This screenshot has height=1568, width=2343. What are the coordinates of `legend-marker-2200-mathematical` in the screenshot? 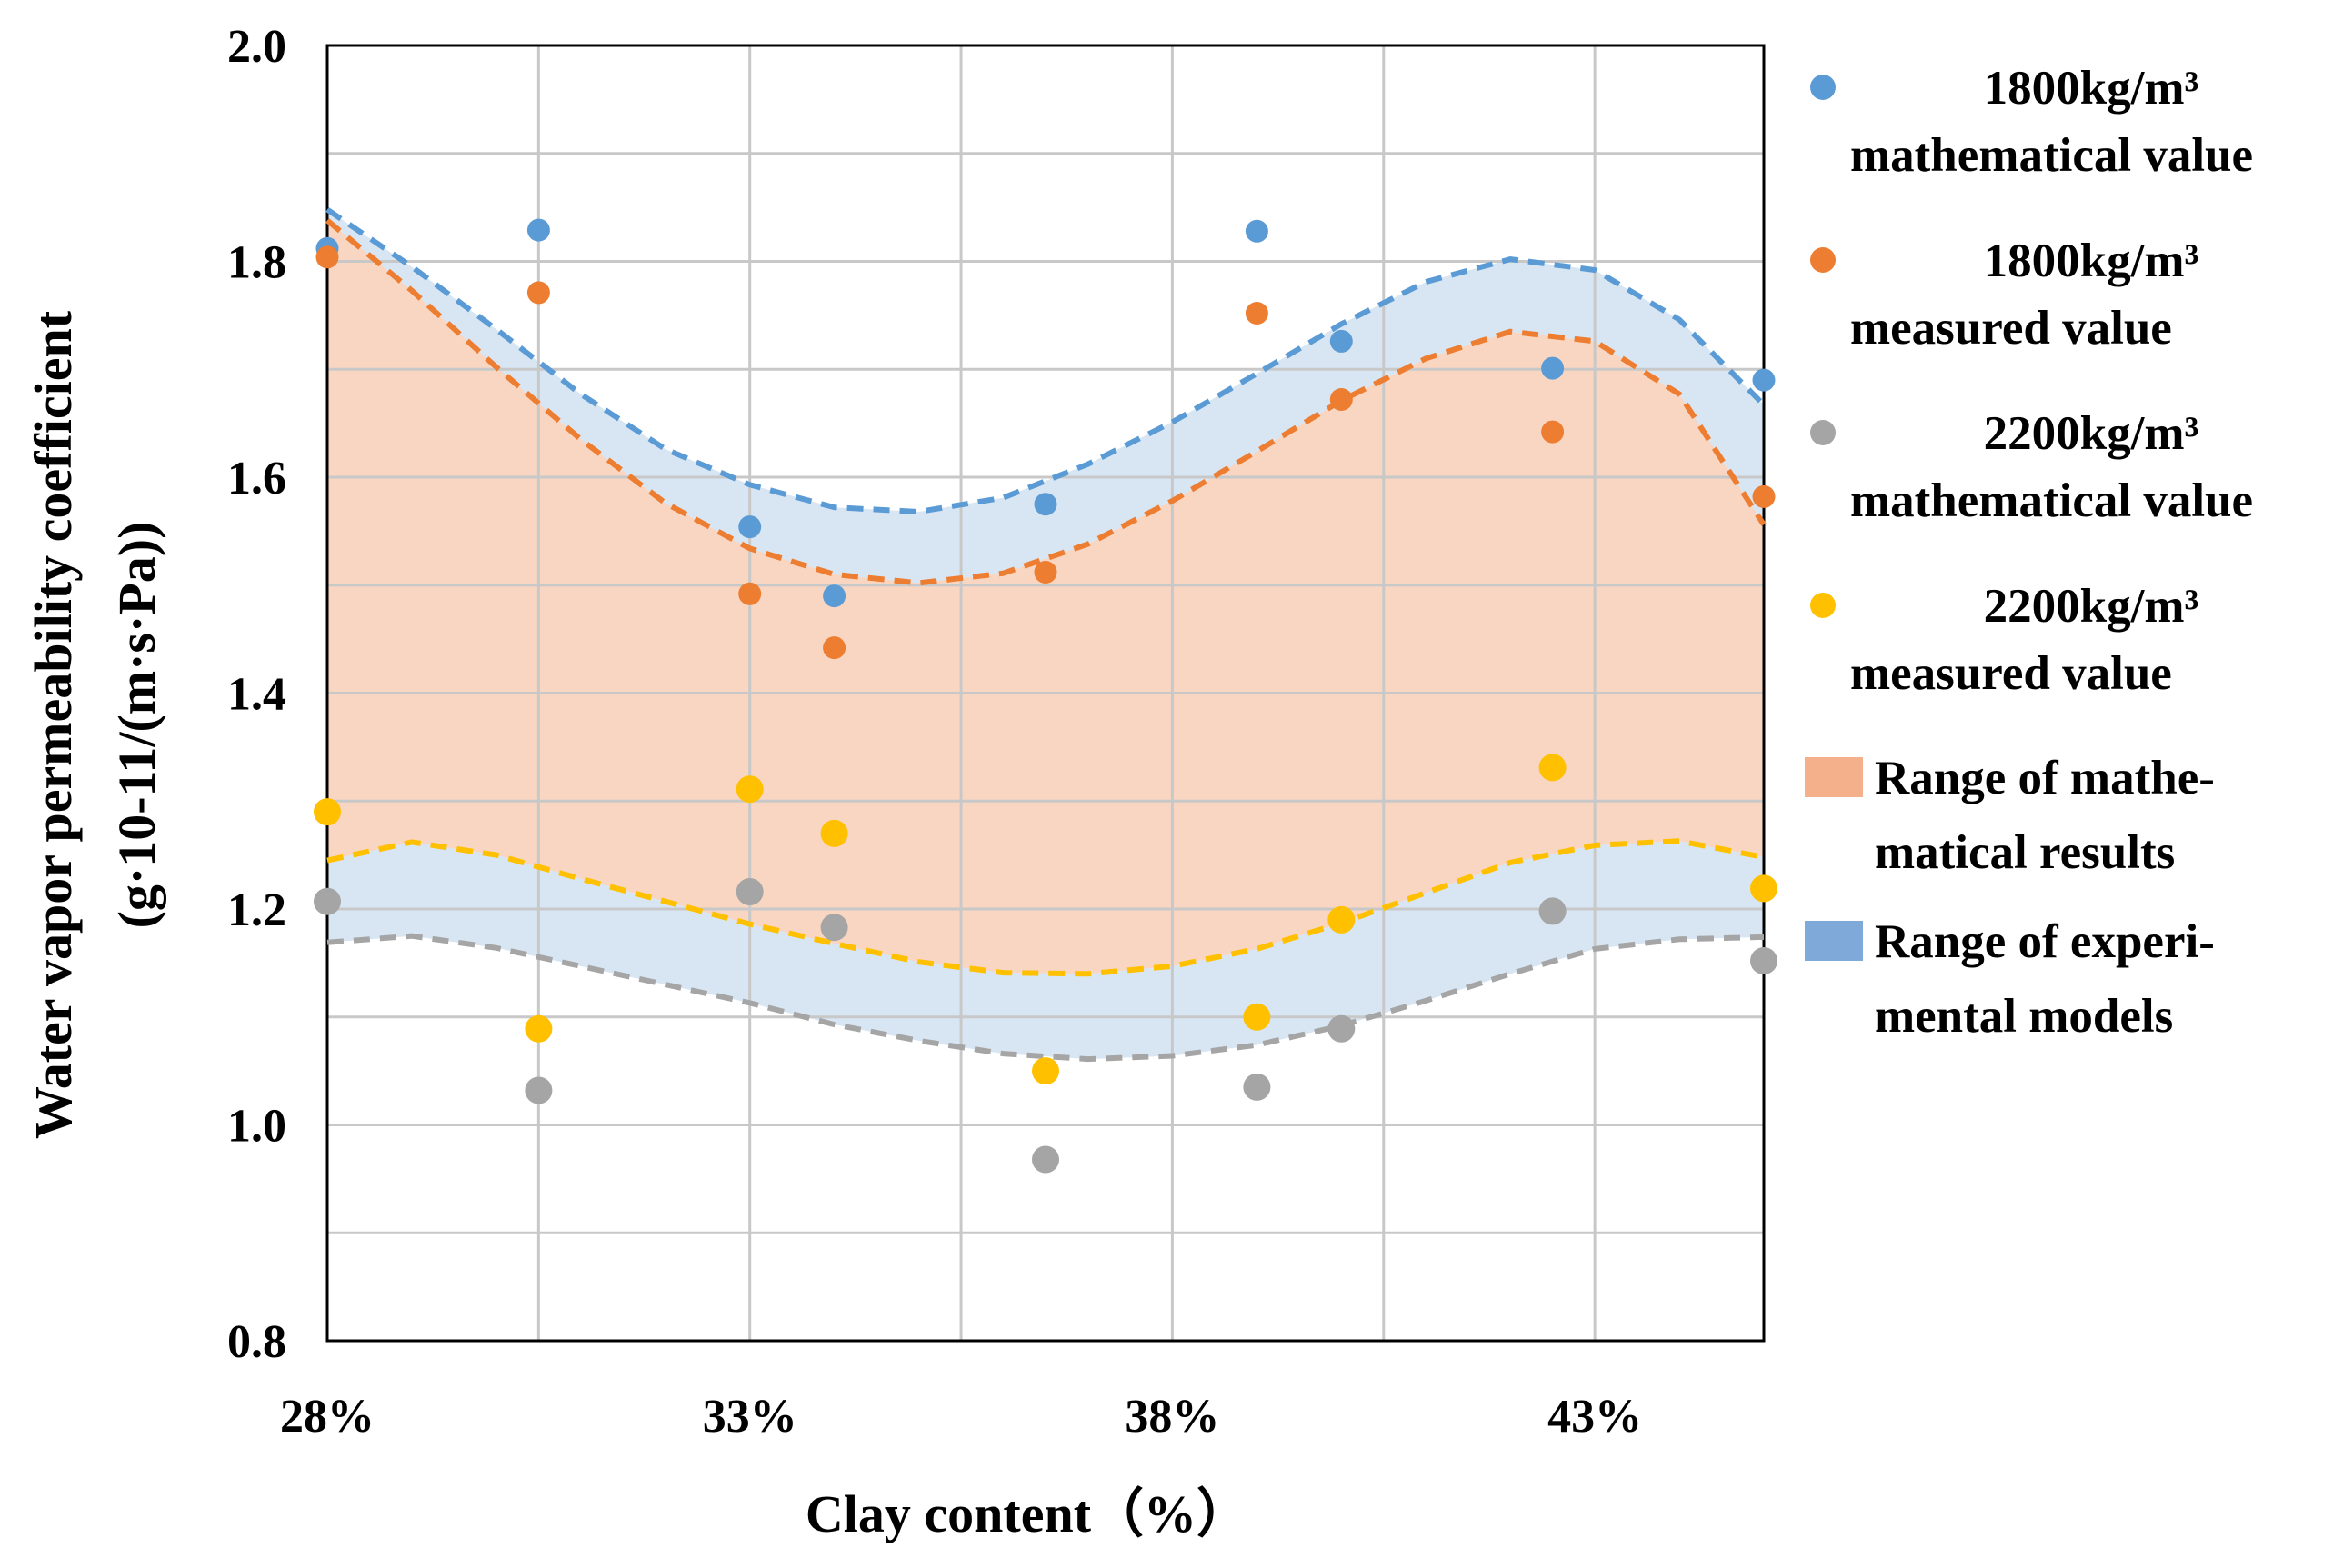 It's located at (1823, 433).